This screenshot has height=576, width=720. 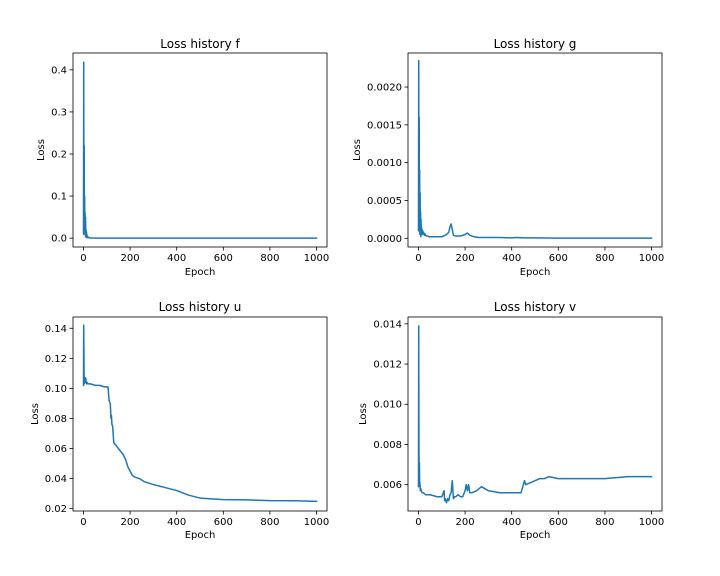 I want to click on y-tick-label: 0.008, so click(x=387, y=445).